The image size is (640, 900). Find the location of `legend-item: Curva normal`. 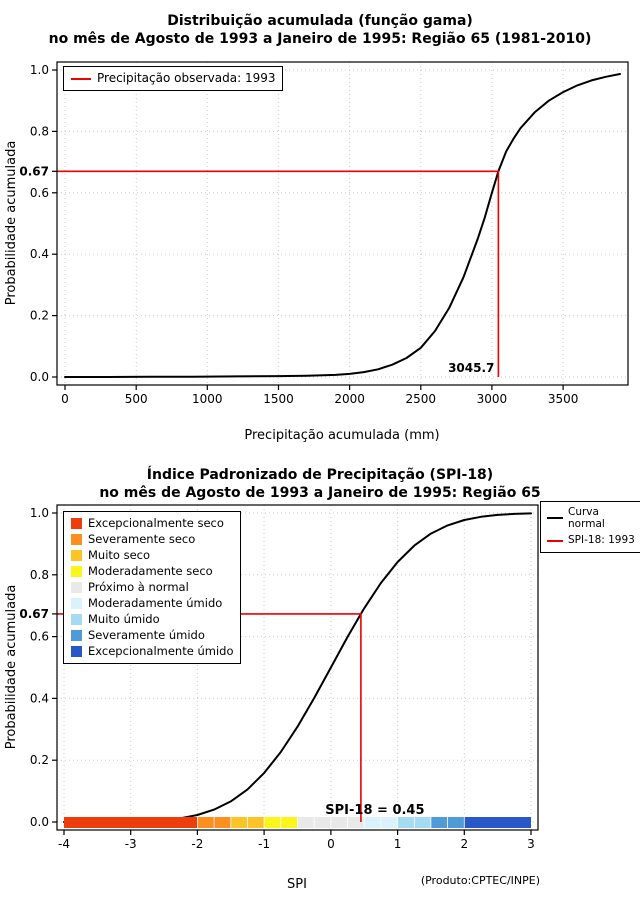

legend-item: Curva normal is located at coordinates (591, 518).